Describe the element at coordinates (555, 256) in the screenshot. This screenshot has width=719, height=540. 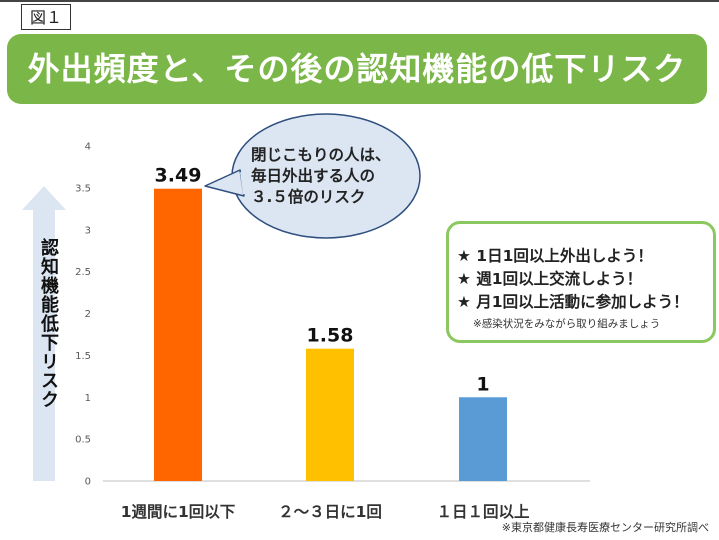
I see `tip-item: ★ 1日1回以上外出しよう！` at that location.